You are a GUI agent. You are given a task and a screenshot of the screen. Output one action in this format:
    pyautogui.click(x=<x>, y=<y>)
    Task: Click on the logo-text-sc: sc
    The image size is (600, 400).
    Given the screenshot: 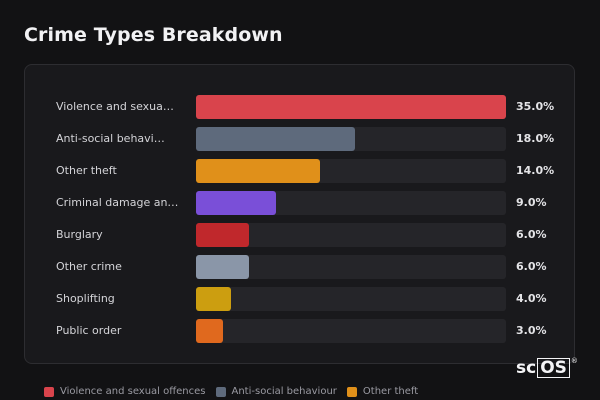 What is the action you would take?
    pyautogui.click(x=526, y=368)
    